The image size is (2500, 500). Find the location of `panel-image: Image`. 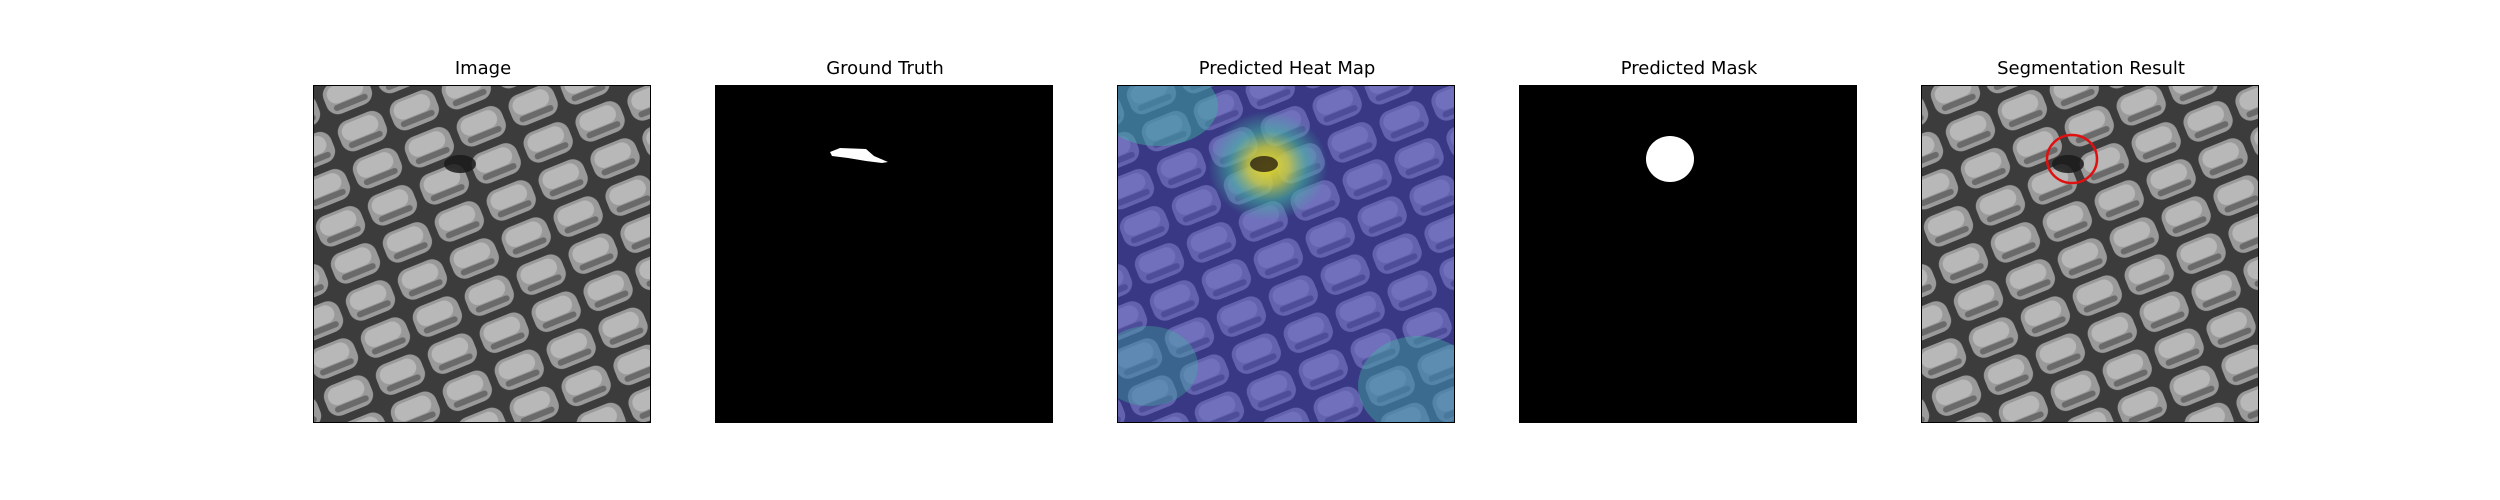

panel-image: Image is located at coordinates (483, 250).